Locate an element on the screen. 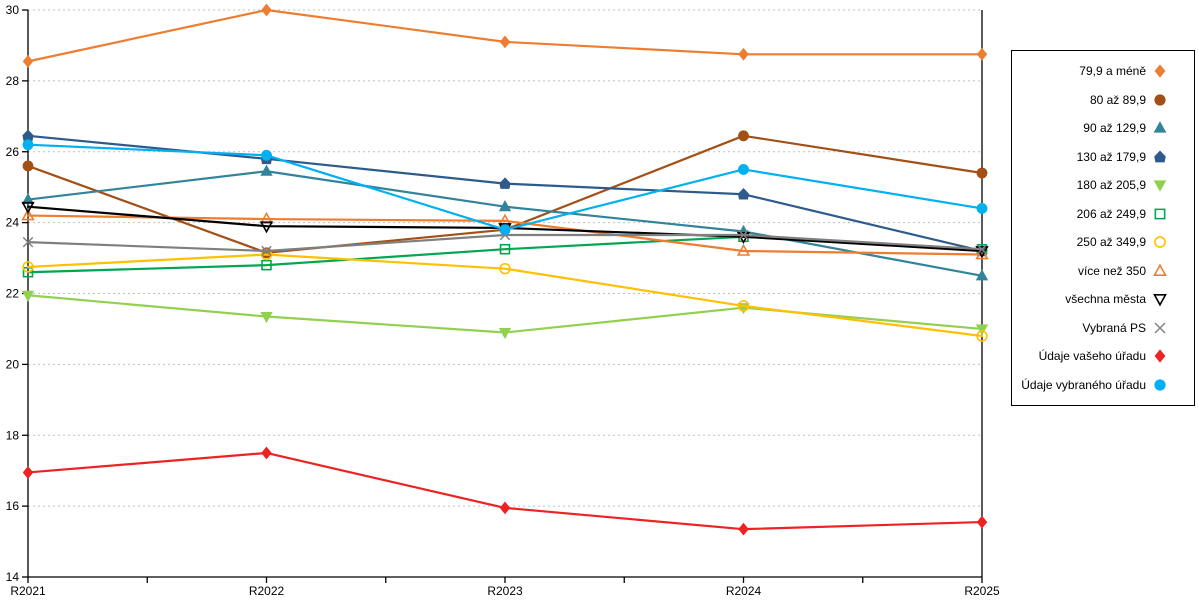 Image resolution: width=1200 pixels, height=600 pixels. x-tick-label: R2024 is located at coordinates (744, 591).